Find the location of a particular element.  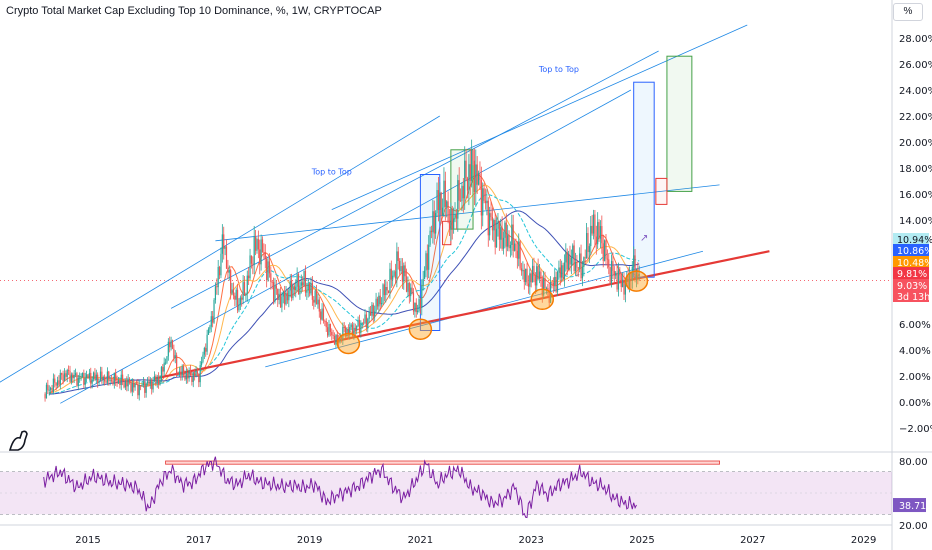

price-tag: 10.48% is located at coordinates (912, 262).